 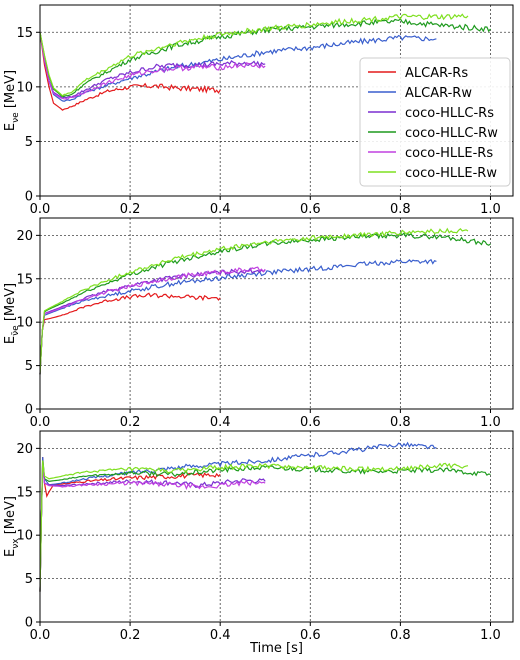 I want to click on series-line-coco-HLLE-Rw, so click(x=254, y=55).